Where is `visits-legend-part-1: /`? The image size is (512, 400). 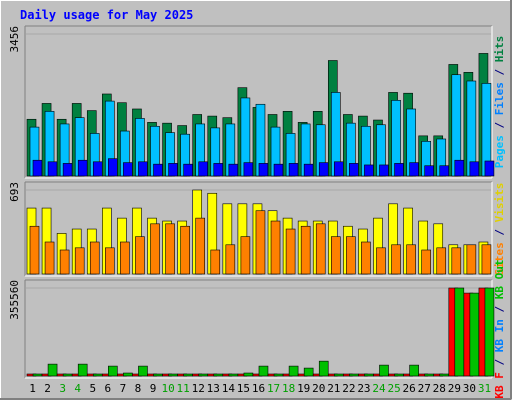 visits-legend-part-1: / is located at coordinates (499, 232).